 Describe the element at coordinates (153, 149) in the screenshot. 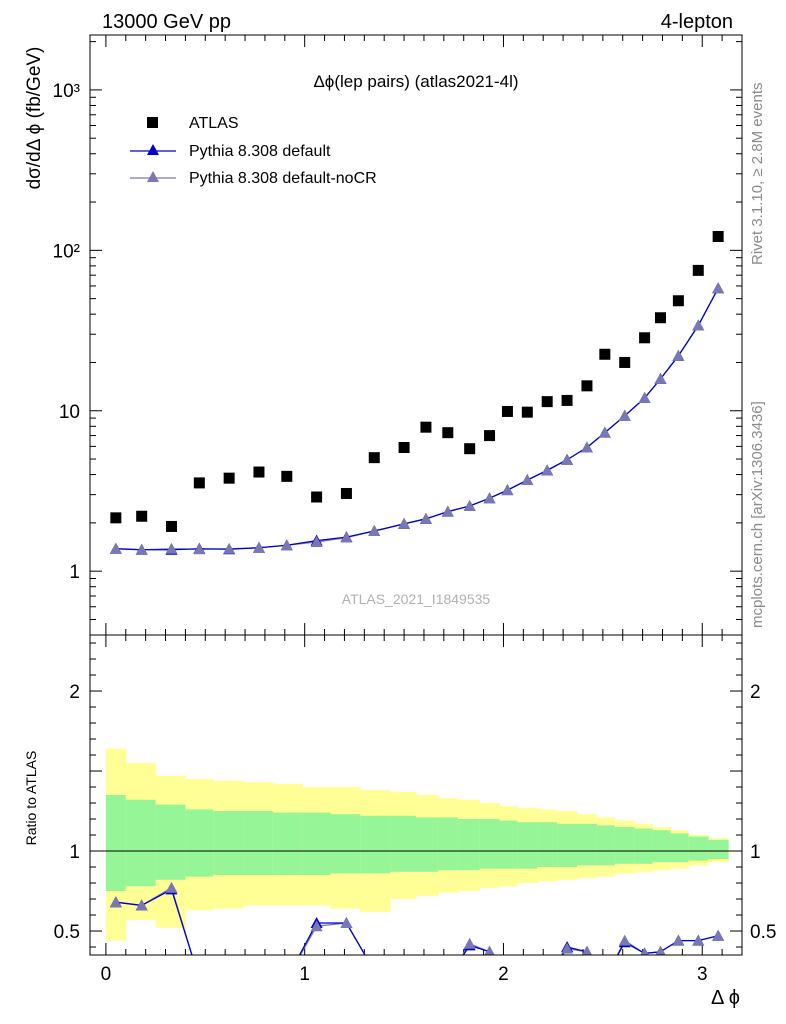

I see `legend-marker-default` at that location.